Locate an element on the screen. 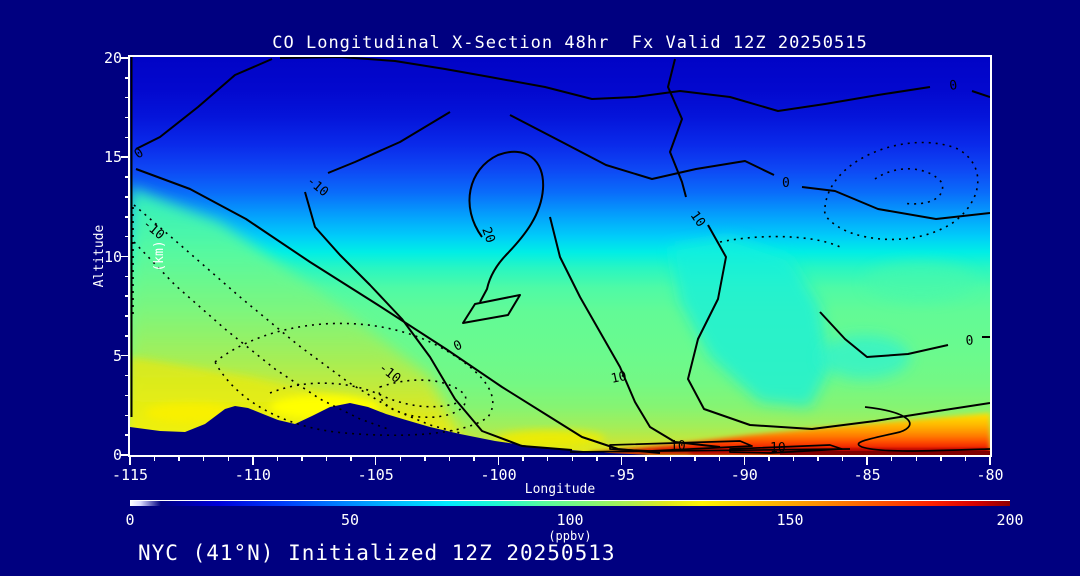  y-tick-label: 20 is located at coordinates (112, 58).